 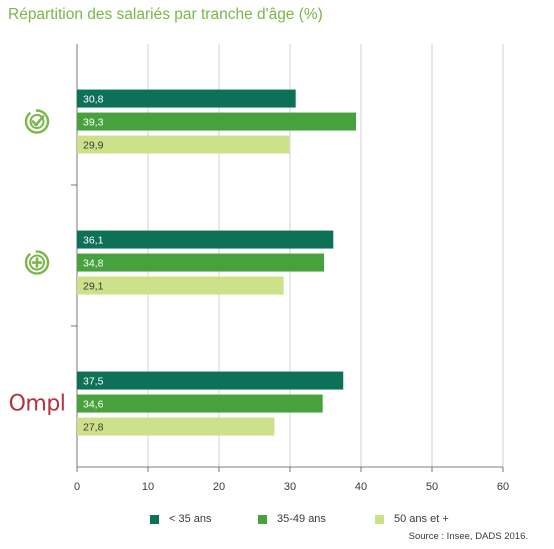 I want to click on x-tick-label: 10, so click(x=148, y=487).